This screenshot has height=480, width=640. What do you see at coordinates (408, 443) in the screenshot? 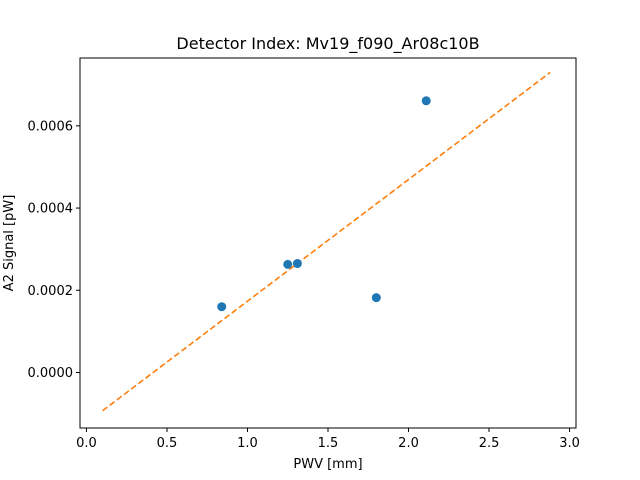
I see `x-tick-label: 2.0` at bounding box center [408, 443].